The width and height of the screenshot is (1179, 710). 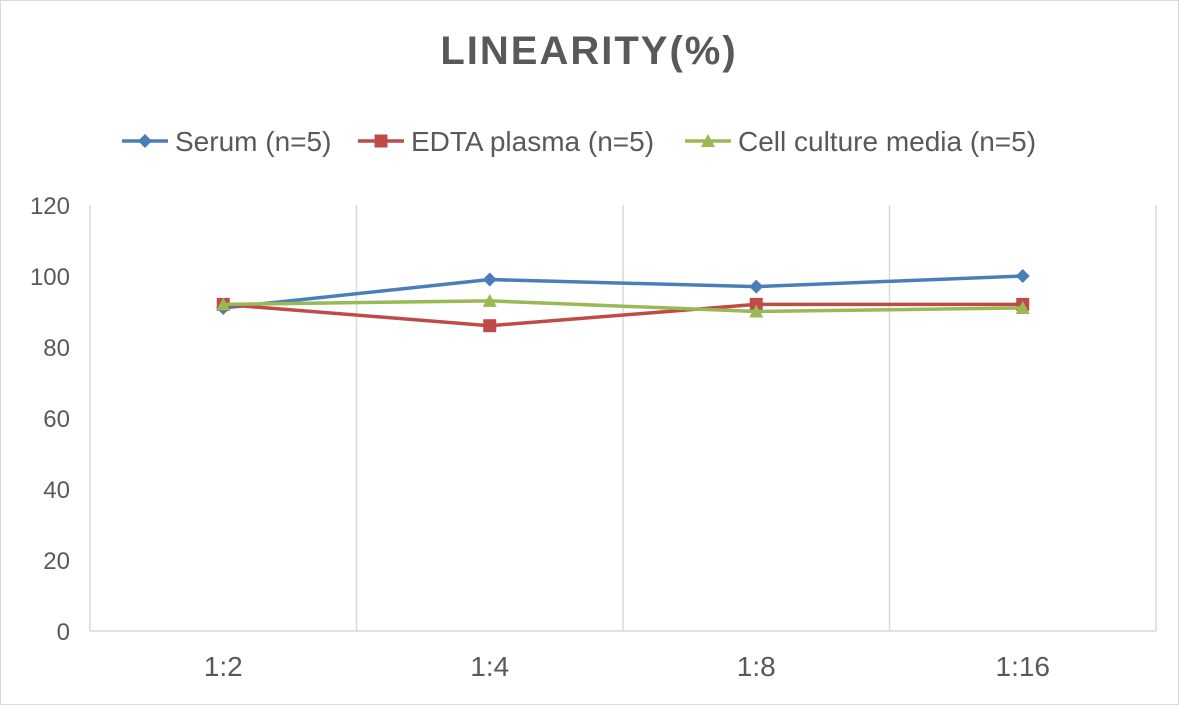 I want to click on y-tick-label: 60, so click(x=56, y=419).